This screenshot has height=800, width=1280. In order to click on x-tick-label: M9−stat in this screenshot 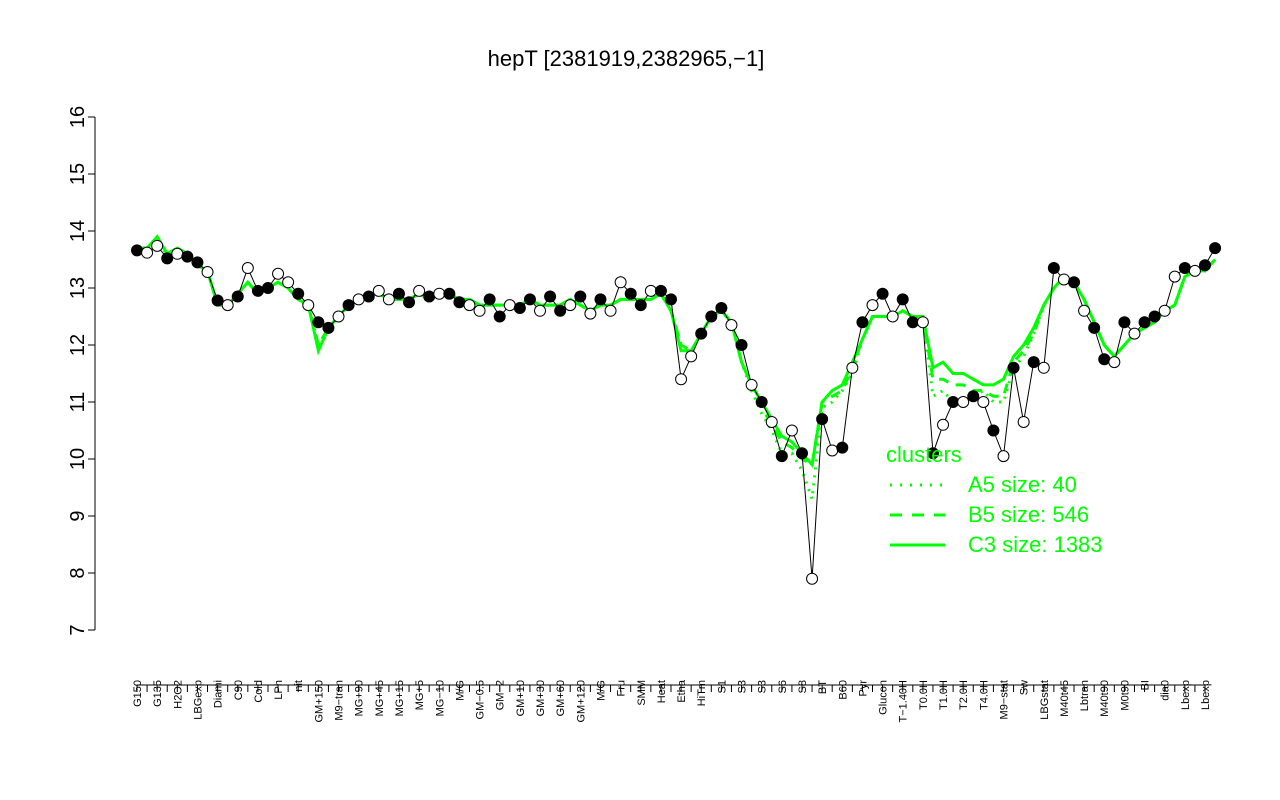, I will do `click(1004, 699)`.